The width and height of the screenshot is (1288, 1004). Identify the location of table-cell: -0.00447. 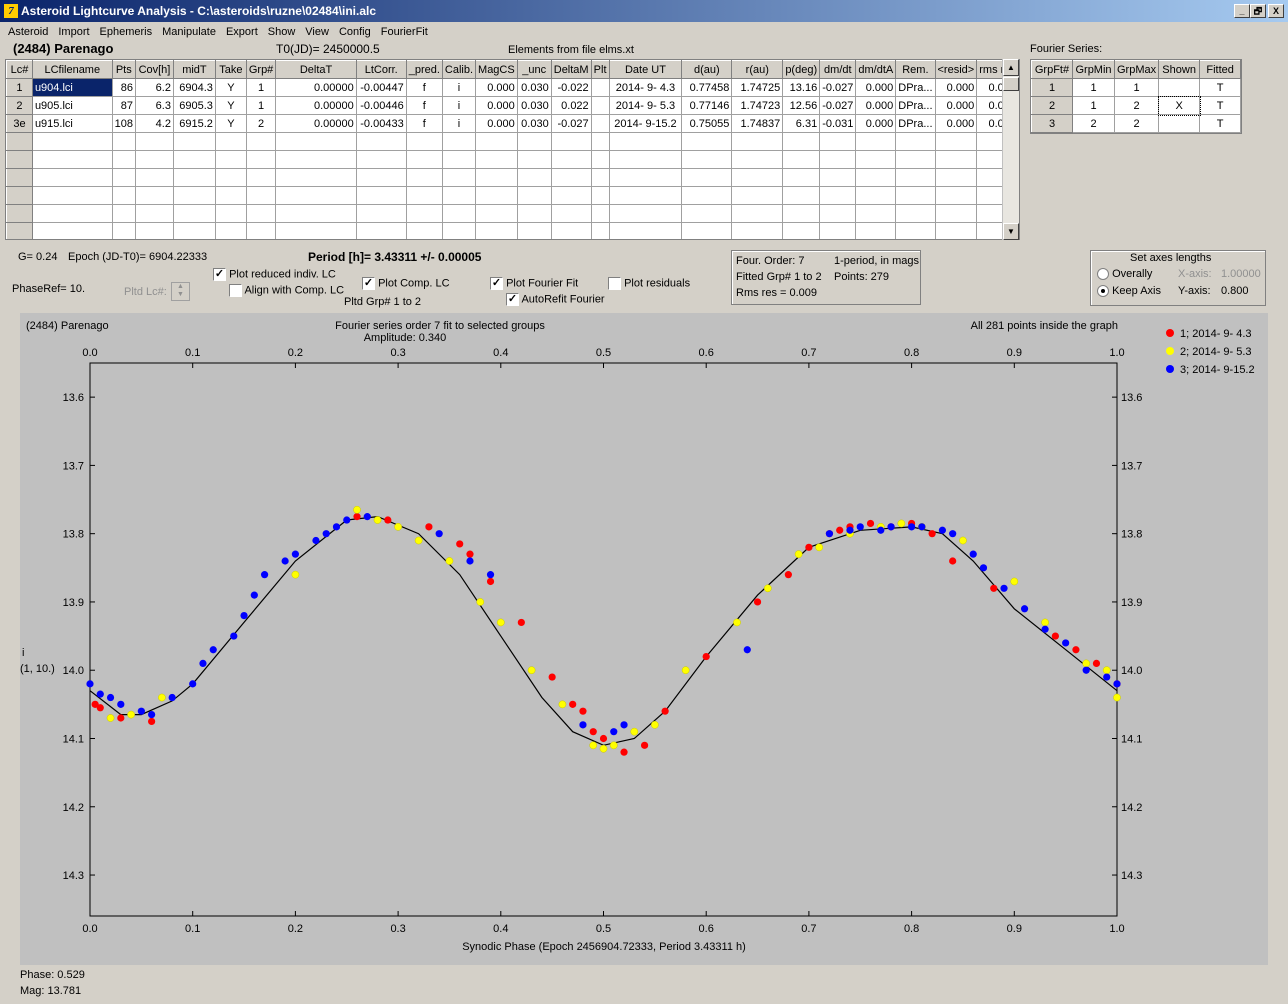
(381, 87).